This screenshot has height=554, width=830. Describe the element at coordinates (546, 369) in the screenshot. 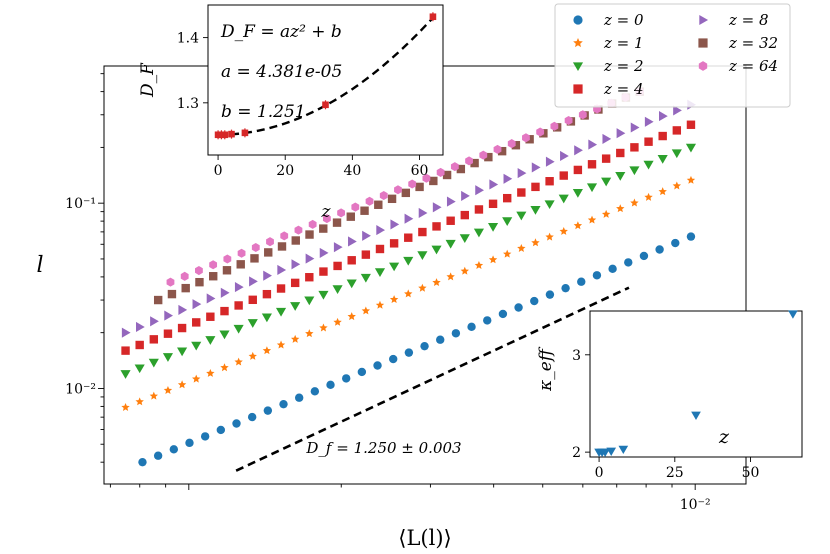

I see `inset-kappa-ylabel: κ_eff` at that location.